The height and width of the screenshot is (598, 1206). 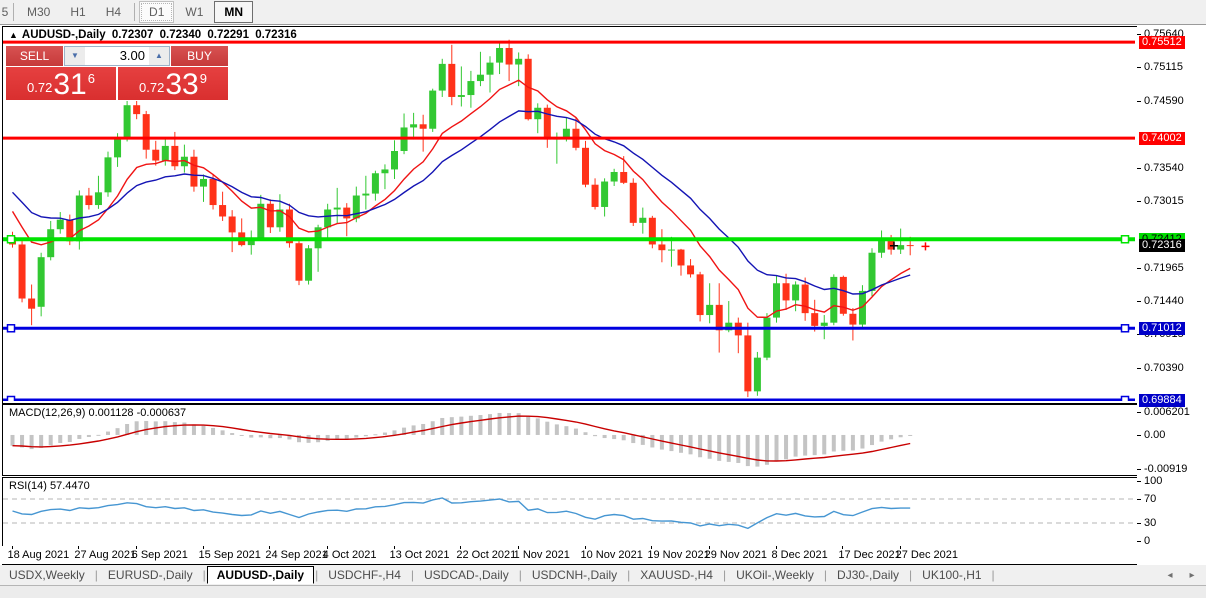 I want to click on price-badge-0_75512: 0.75512, so click(x=1162, y=42).